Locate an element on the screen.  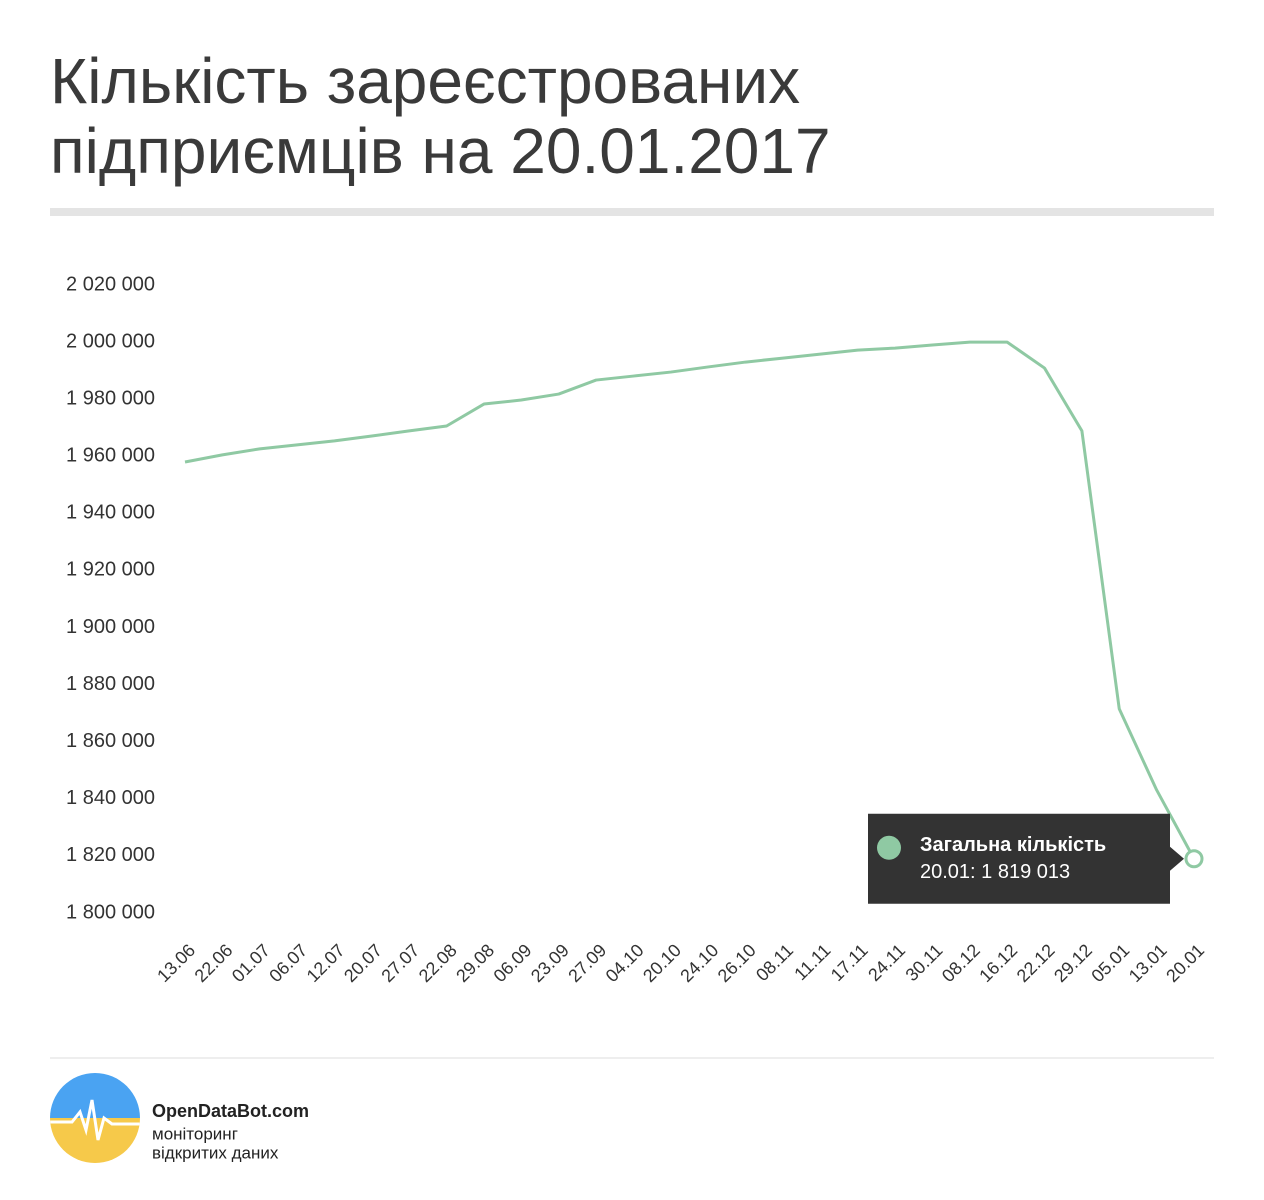
x-tick-label: 11.11 is located at coordinates (812, 962).